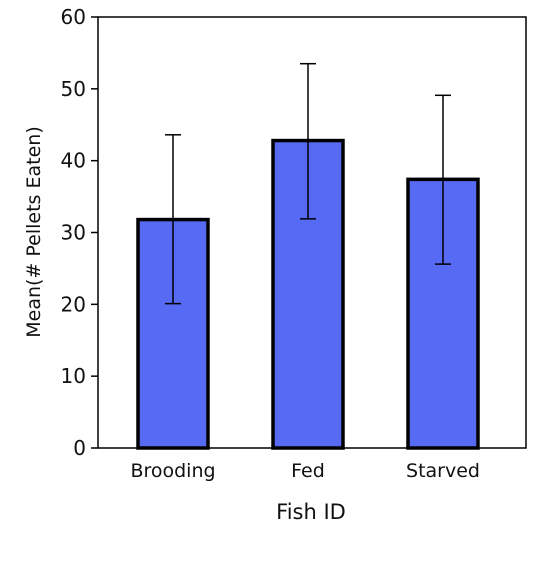  What do you see at coordinates (172, 471) in the screenshot?
I see `x-tick-label: Brooding` at bounding box center [172, 471].